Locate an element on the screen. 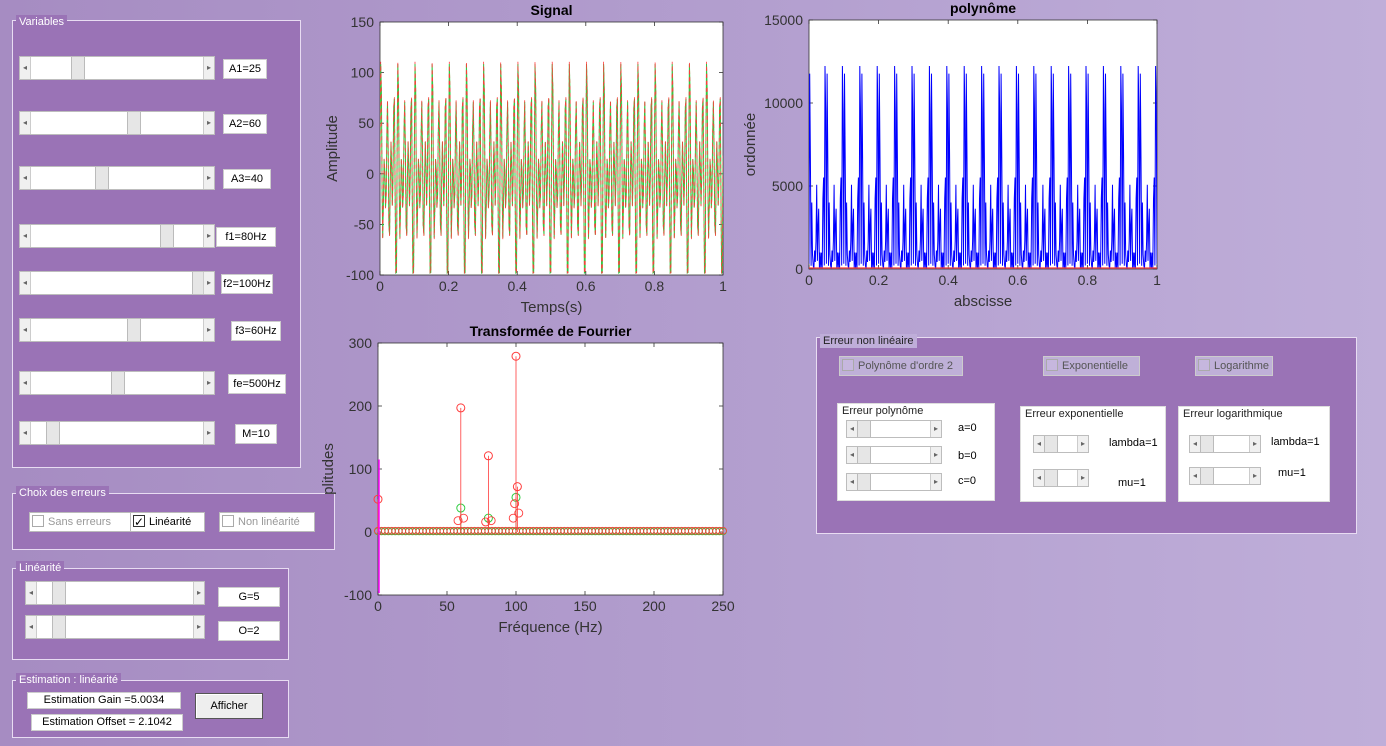 The height and width of the screenshot is (746, 1386). fe-slider: ◂ ▸ is located at coordinates (117, 383).